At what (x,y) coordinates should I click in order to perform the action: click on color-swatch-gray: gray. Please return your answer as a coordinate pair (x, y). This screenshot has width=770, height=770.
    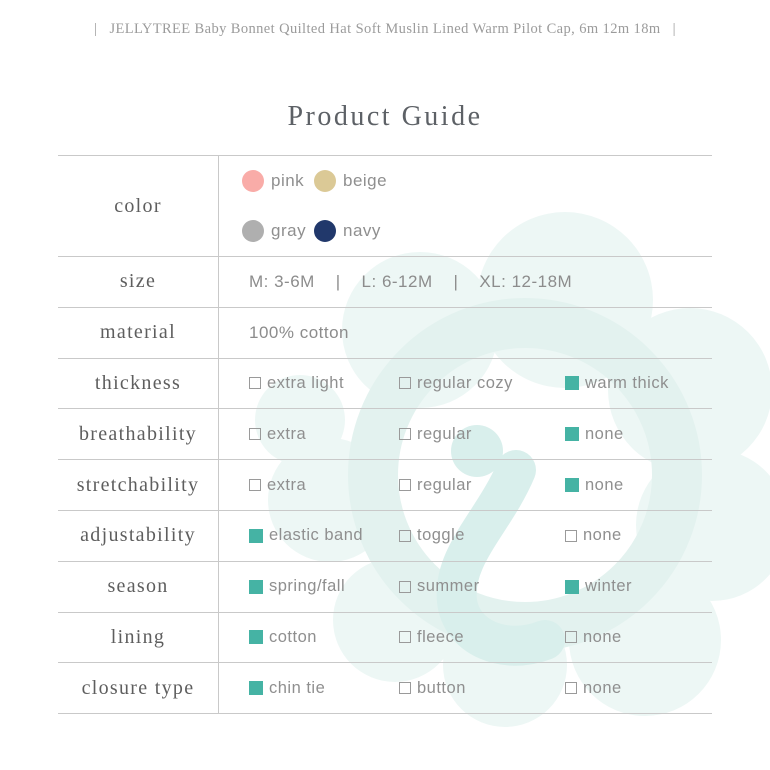
    Looking at the image, I should click on (278, 231).